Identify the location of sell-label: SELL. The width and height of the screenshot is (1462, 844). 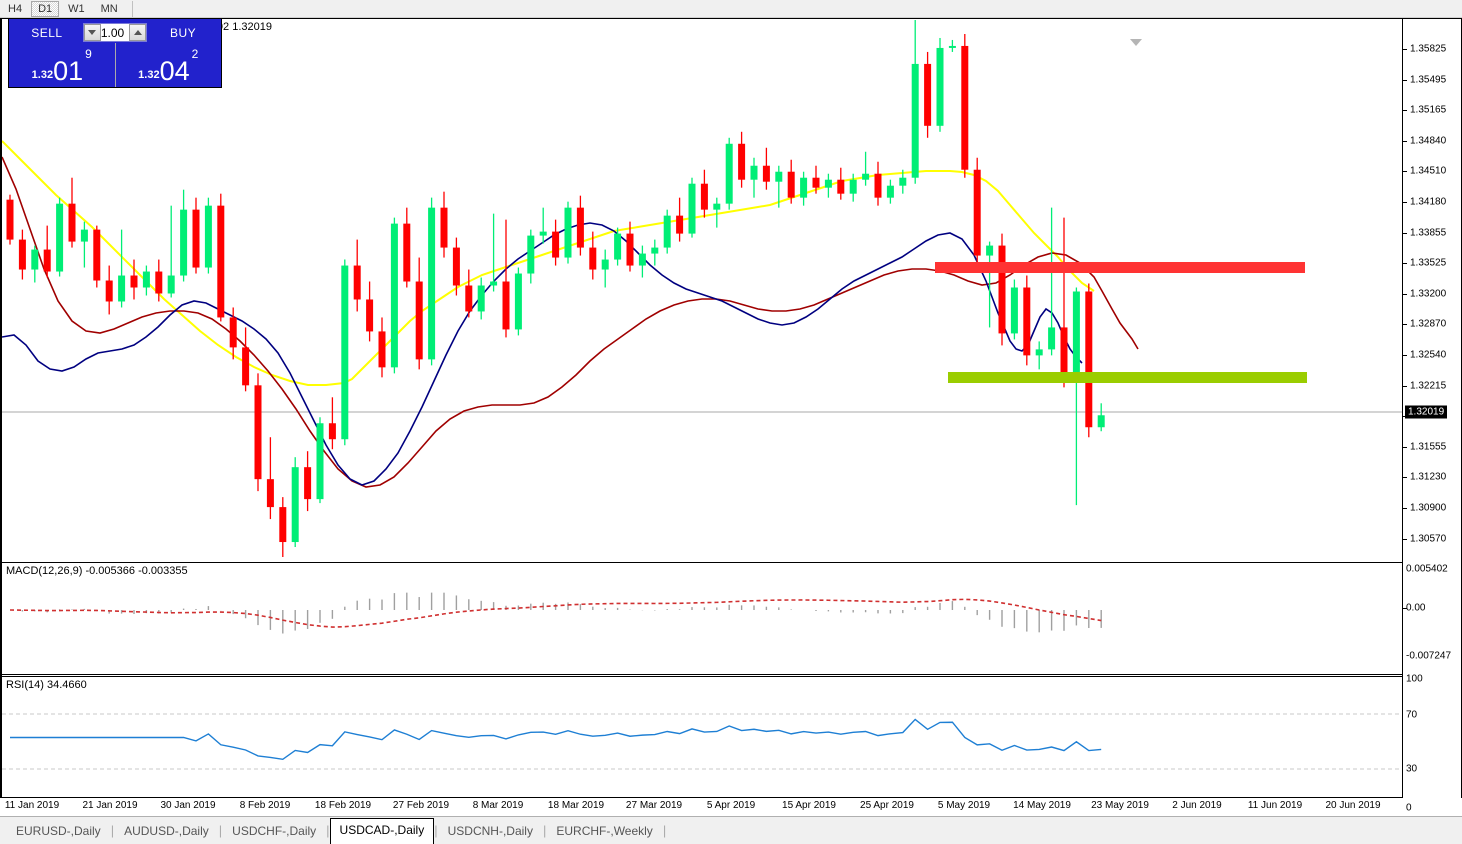
(47, 32).